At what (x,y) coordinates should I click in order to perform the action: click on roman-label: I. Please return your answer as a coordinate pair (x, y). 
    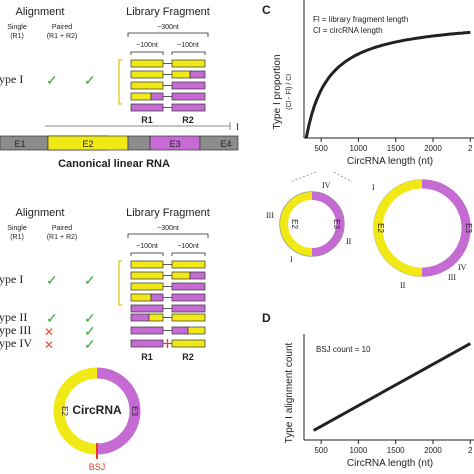
    Looking at the image, I should click on (291, 259).